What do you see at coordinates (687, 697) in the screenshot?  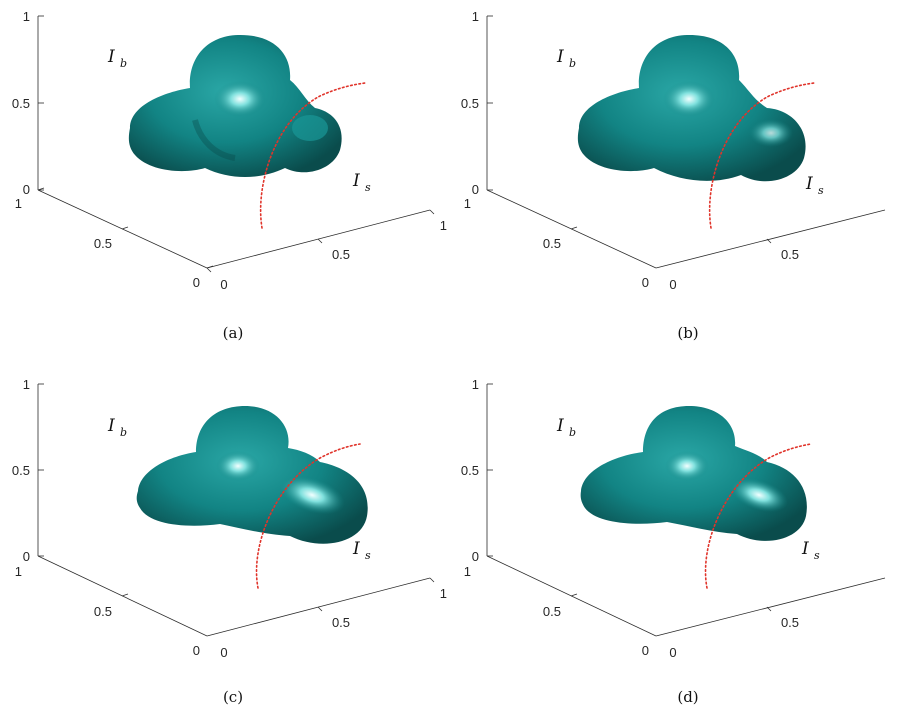 I see `caption: (d)` at bounding box center [687, 697].